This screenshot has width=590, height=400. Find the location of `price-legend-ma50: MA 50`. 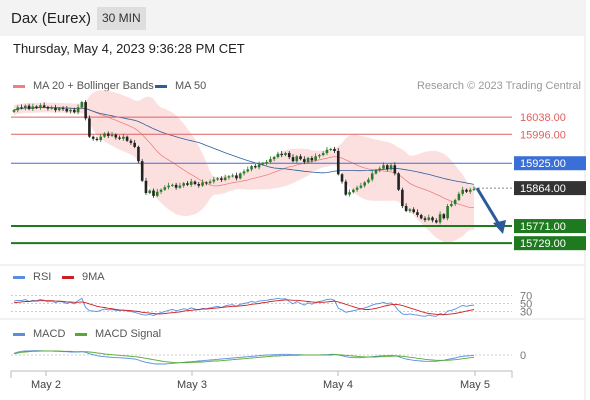

price-legend-ma50: MA 50 is located at coordinates (180, 86).